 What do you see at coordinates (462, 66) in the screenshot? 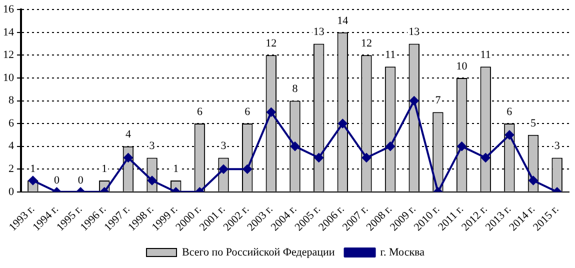
I see `data-label: 10` at bounding box center [462, 66].